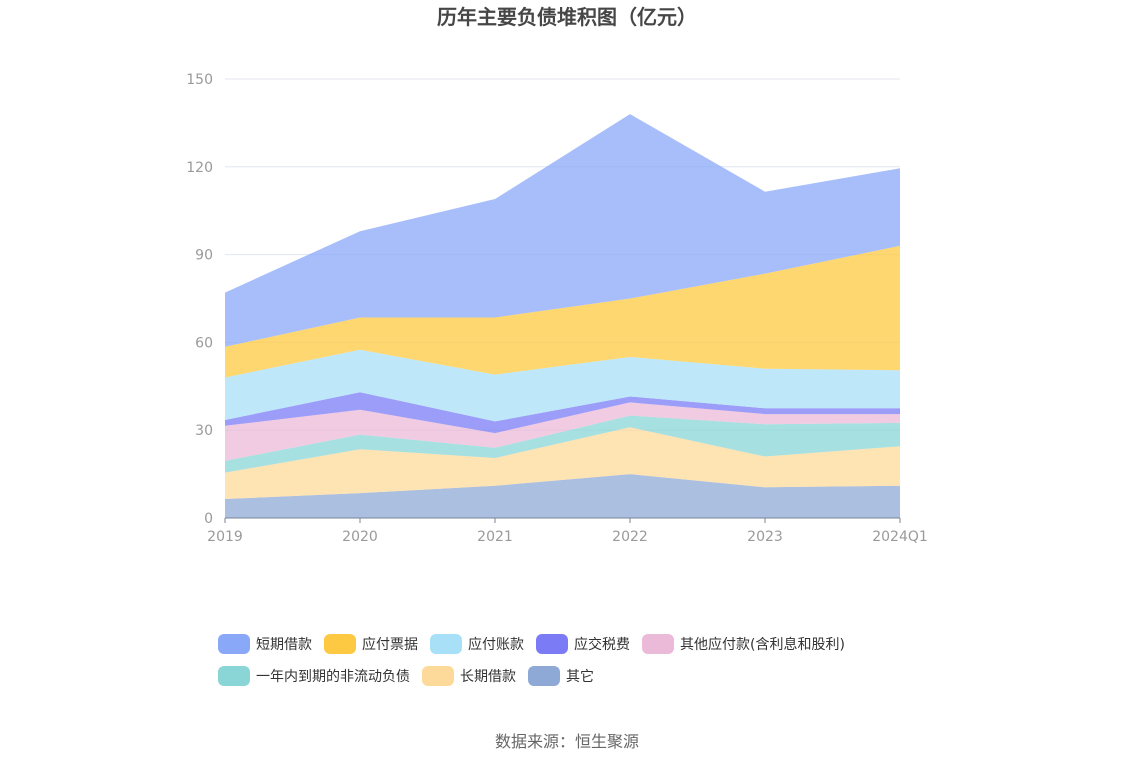 This screenshot has width=1134, height=766. I want to click on legend-item-accounts-payable: 应付账款, so click(477, 644).